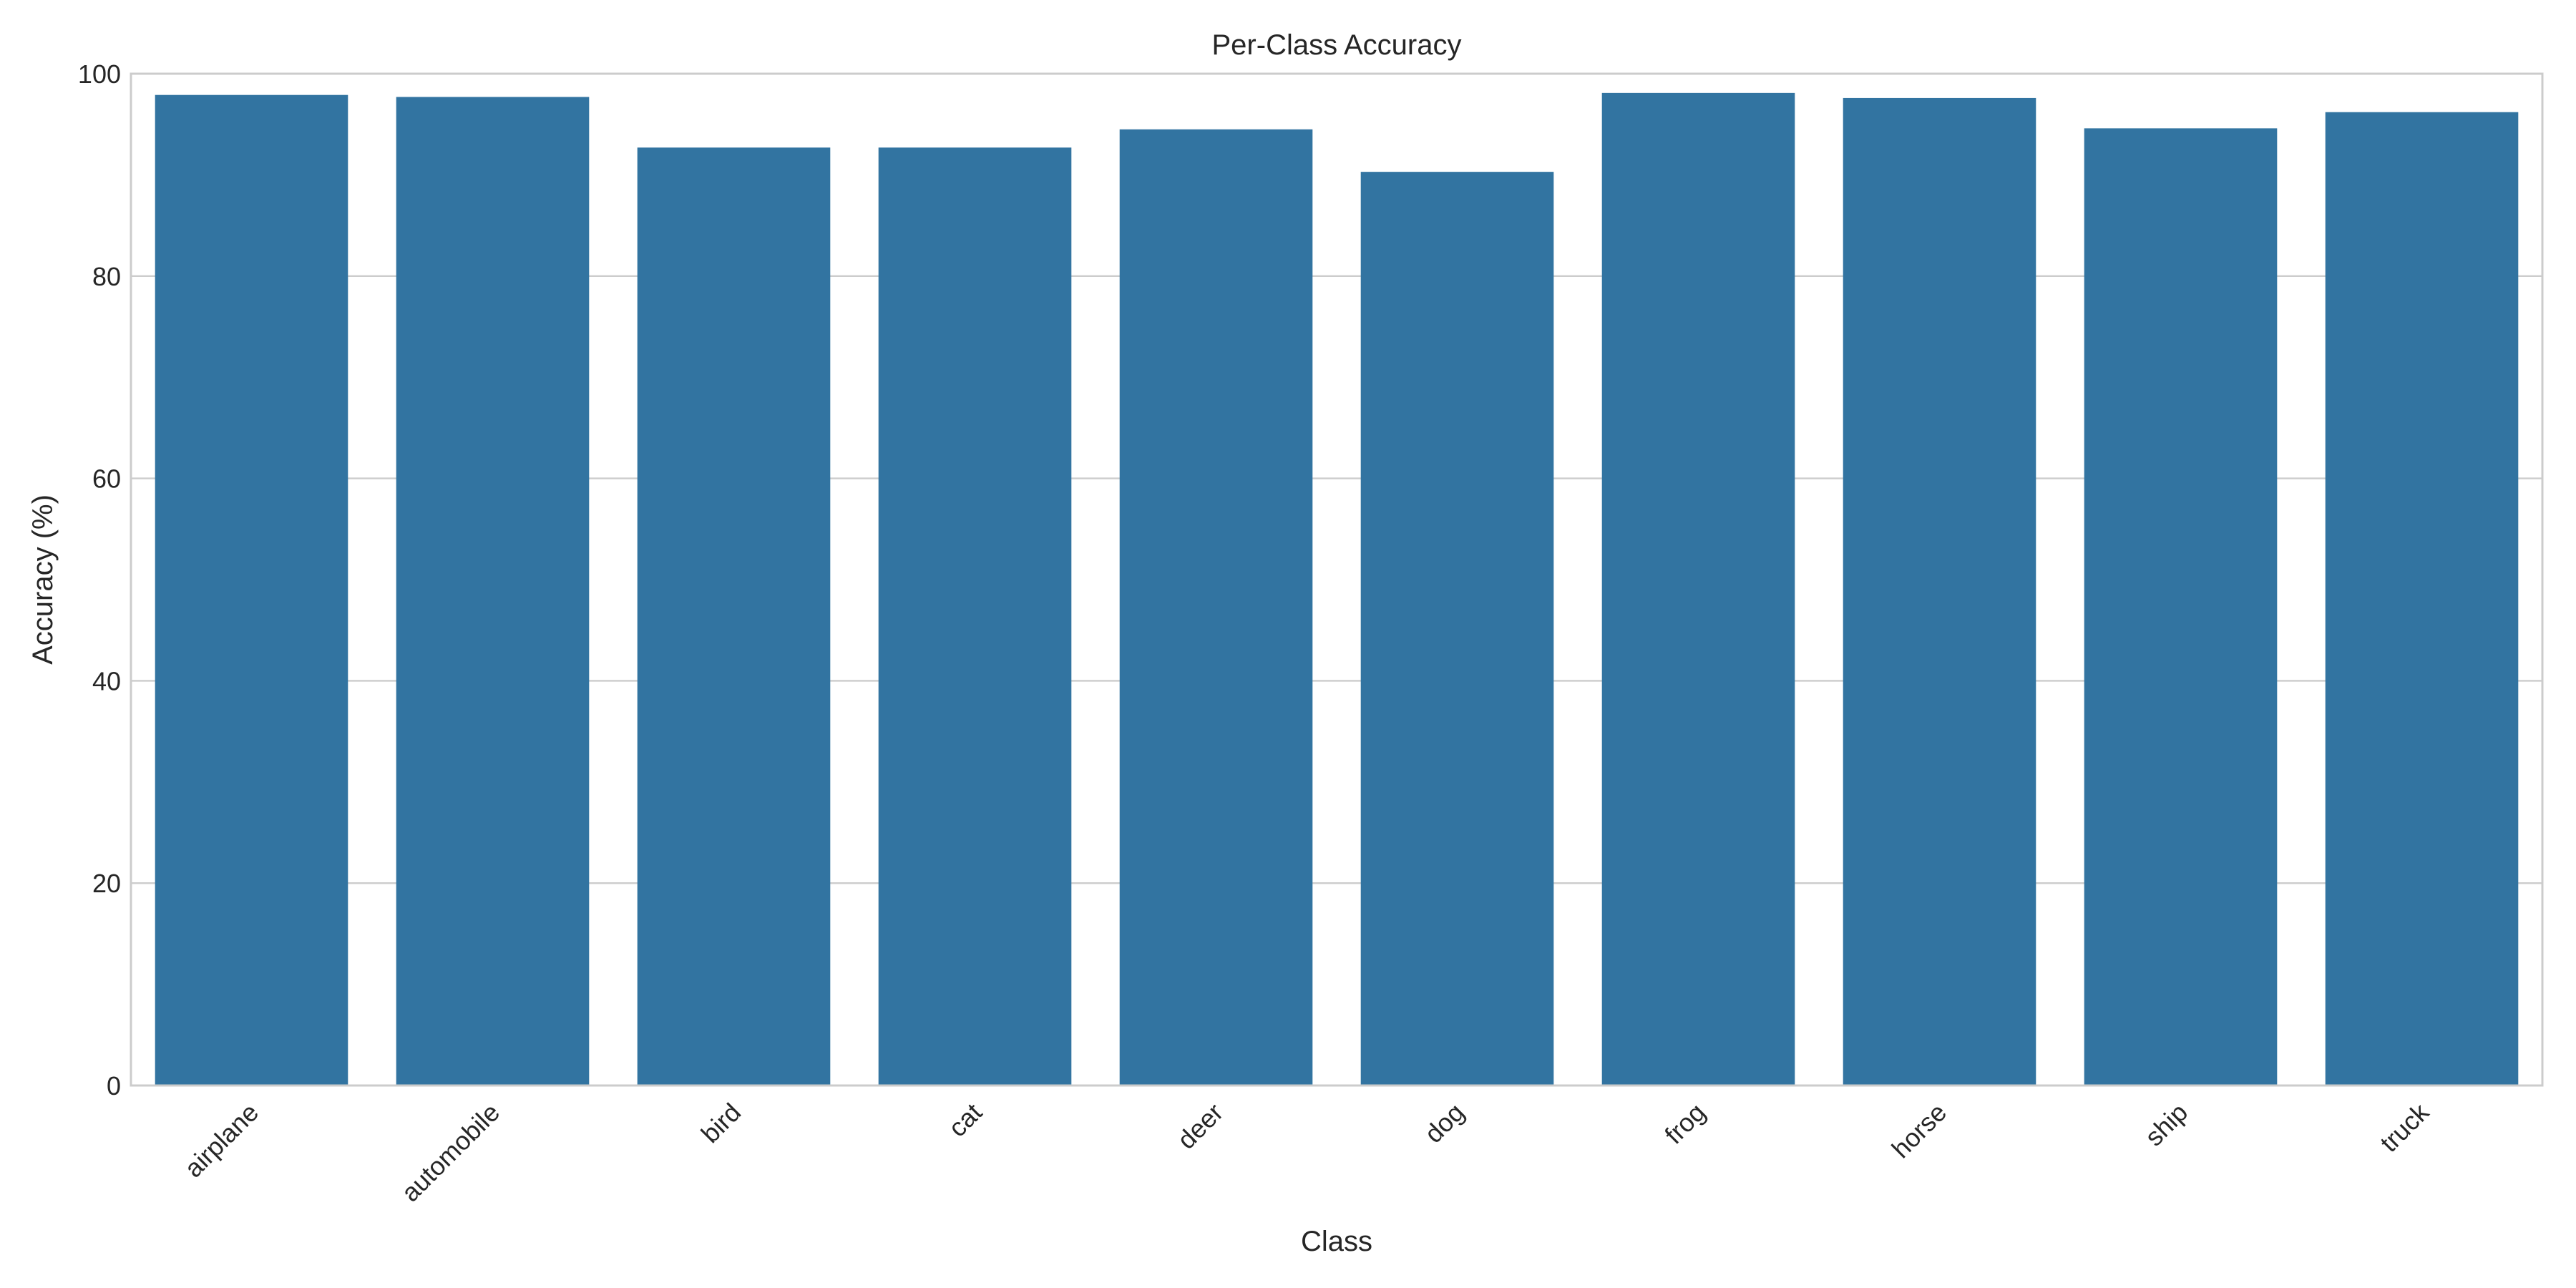 Image resolution: width=2576 pixels, height=1288 pixels. What do you see at coordinates (1337, 45) in the screenshot?
I see `chart-title: Per-Class Accuracy` at bounding box center [1337, 45].